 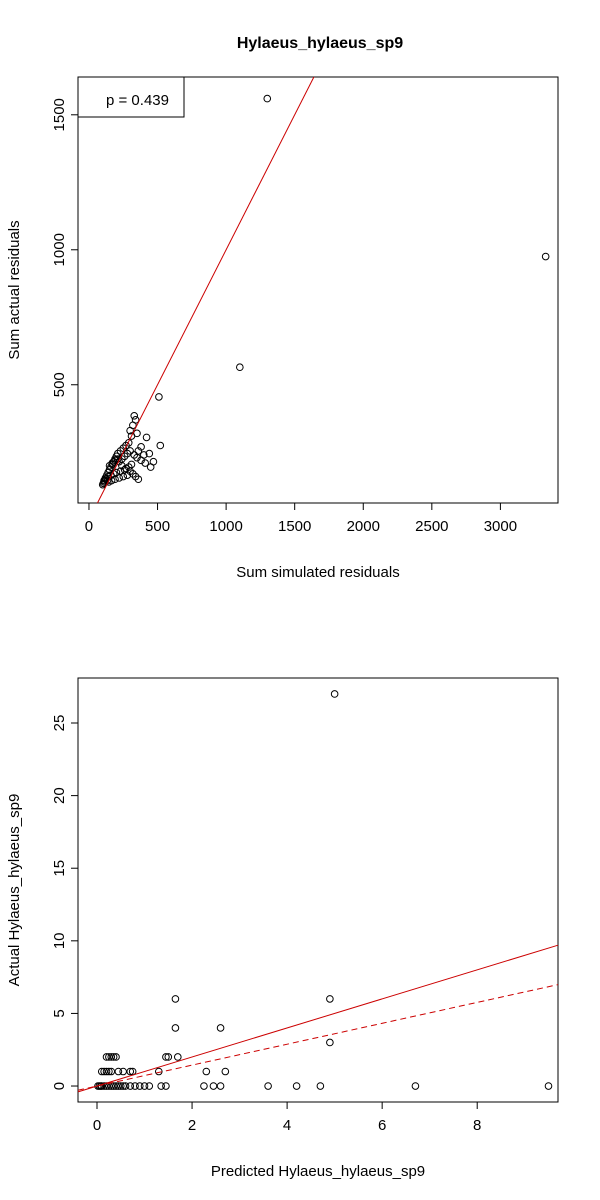 What do you see at coordinates (59, 1013) in the screenshot?
I see `y-tick-label: 5` at bounding box center [59, 1013].